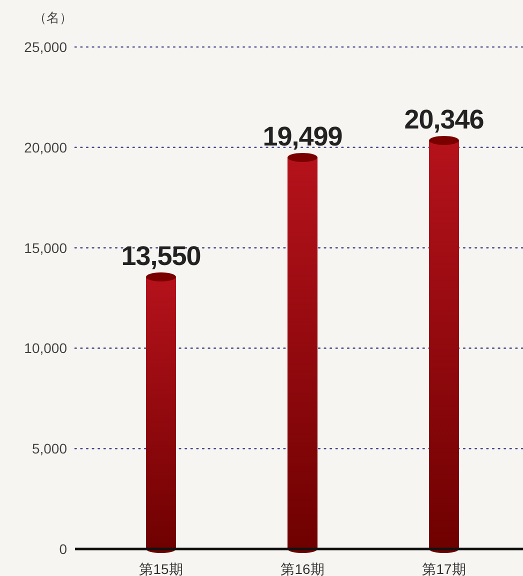 The width and height of the screenshot is (523, 576). I want to click on y-tick-label: 25,000, so click(46, 47).